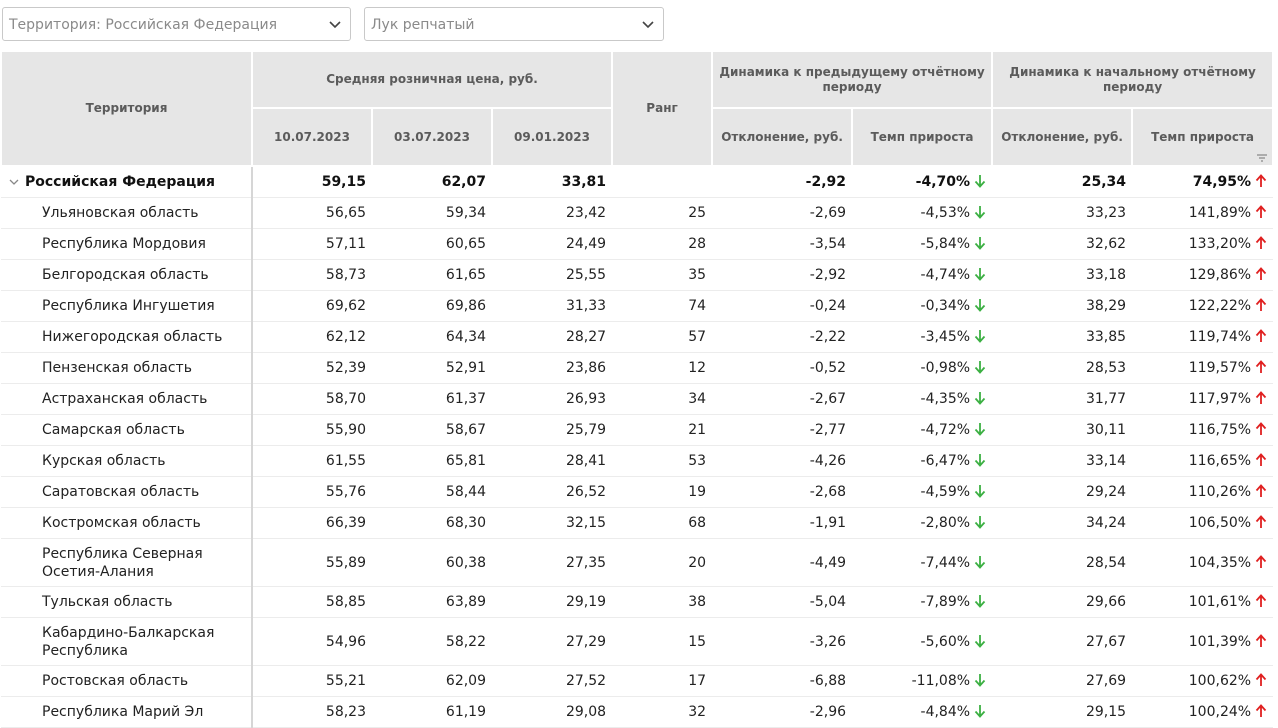 The width and height of the screenshot is (1278, 728). What do you see at coordinates (1203, 306) in the screenshot?
I see `cell-growth-start: 122,22%` at bounding box center [1203, 306].